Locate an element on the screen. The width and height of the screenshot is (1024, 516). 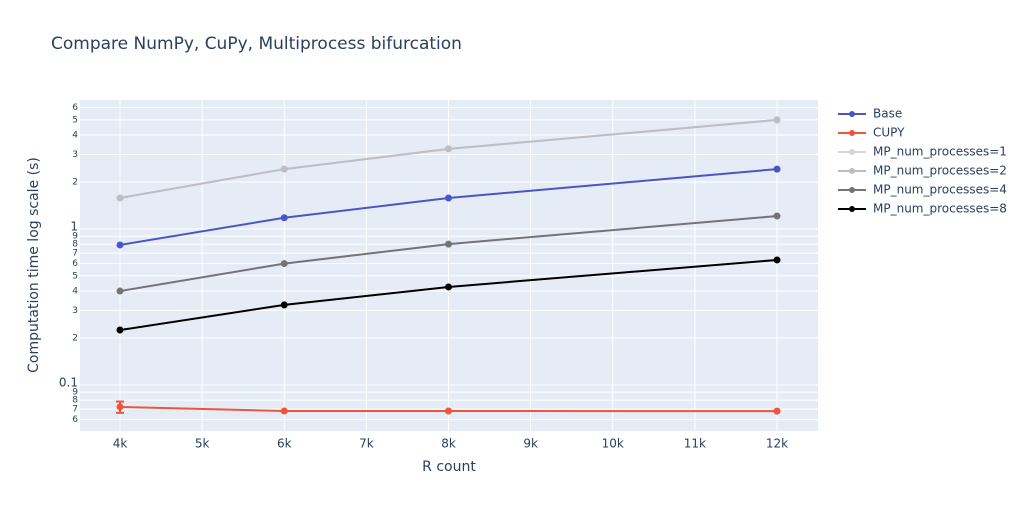
x-tick-label: 11k is located at coordinates (695, 444).